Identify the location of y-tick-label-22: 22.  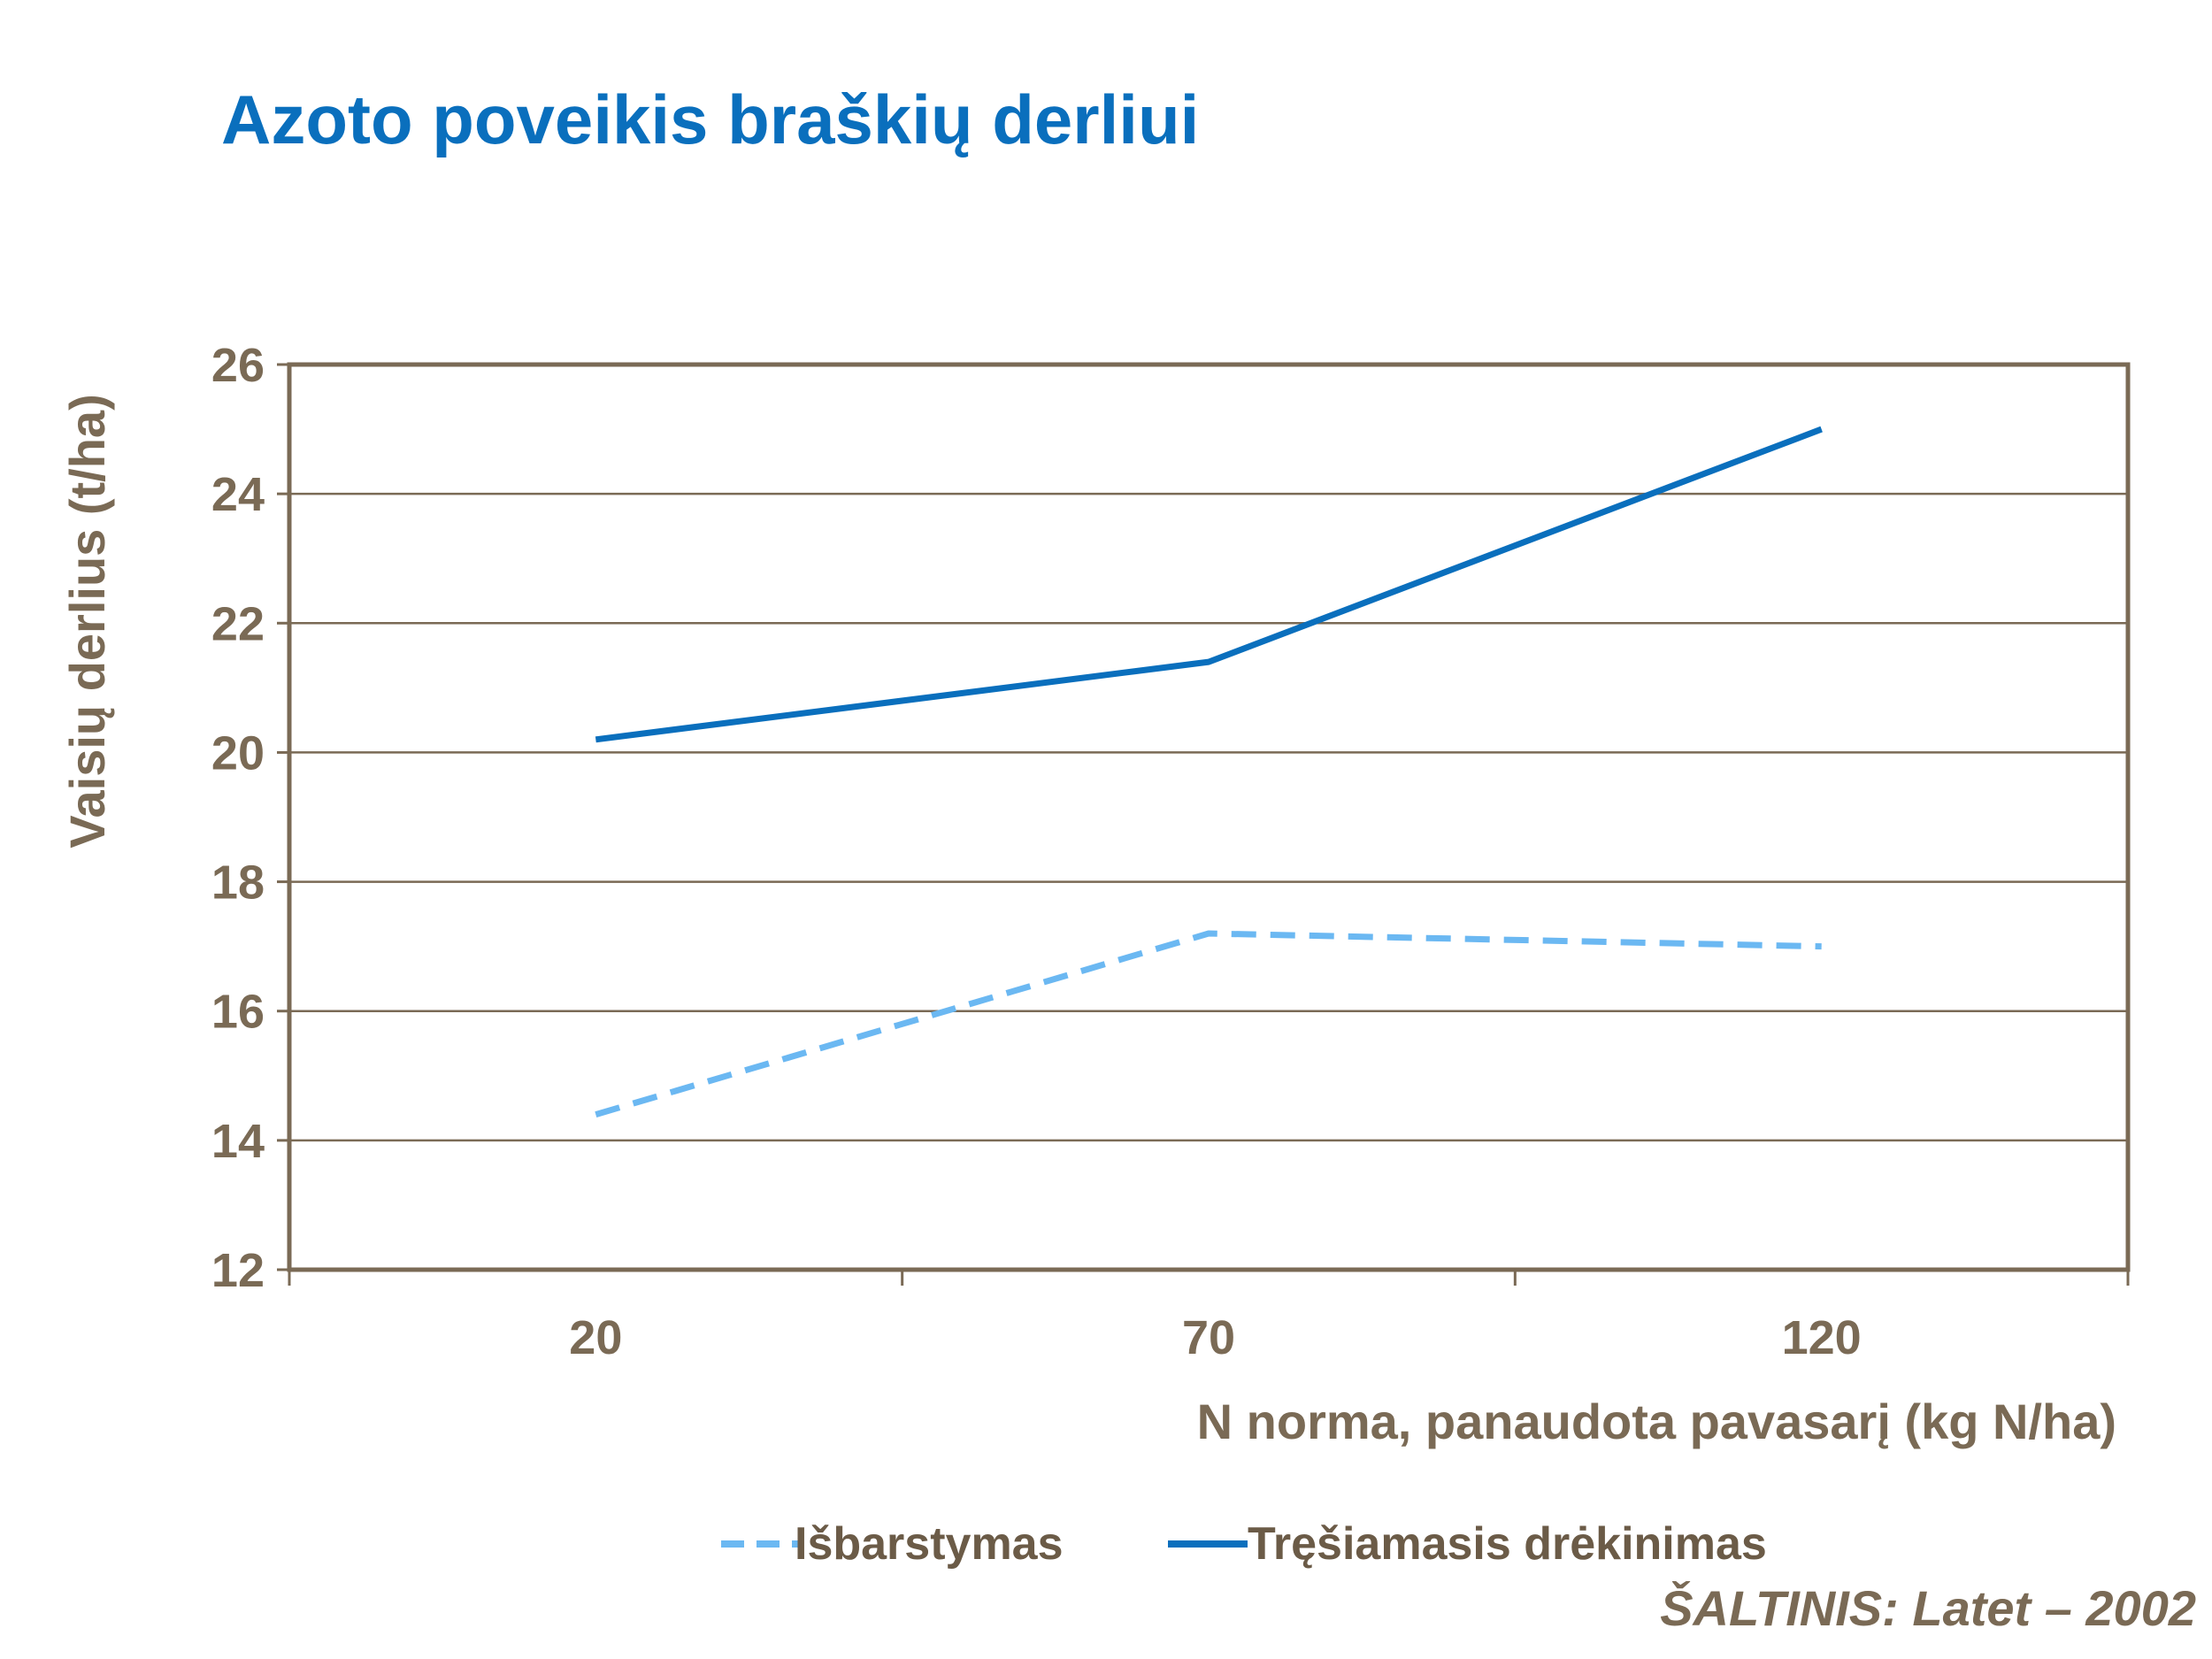
(238, 623).